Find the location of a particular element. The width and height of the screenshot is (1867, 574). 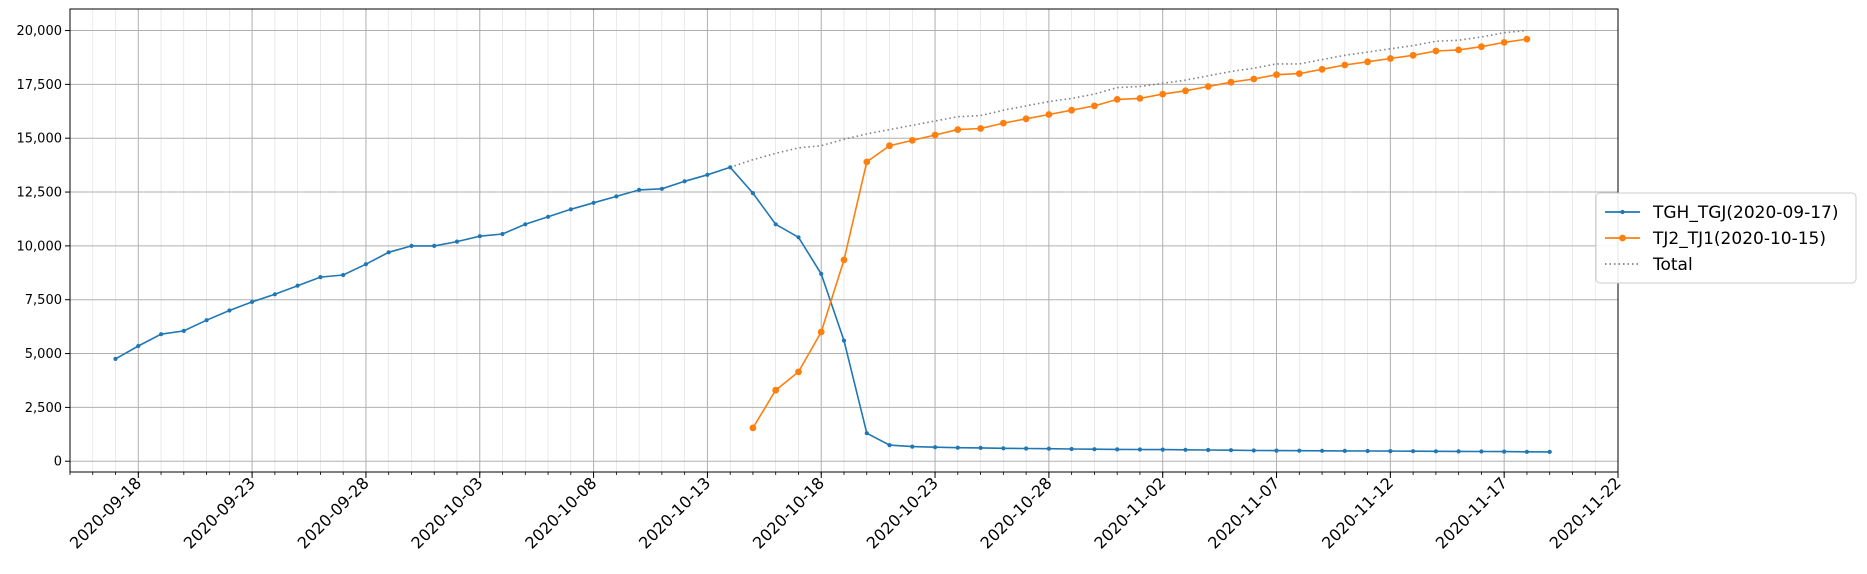

series-line is located at coordinates (1128, 99).